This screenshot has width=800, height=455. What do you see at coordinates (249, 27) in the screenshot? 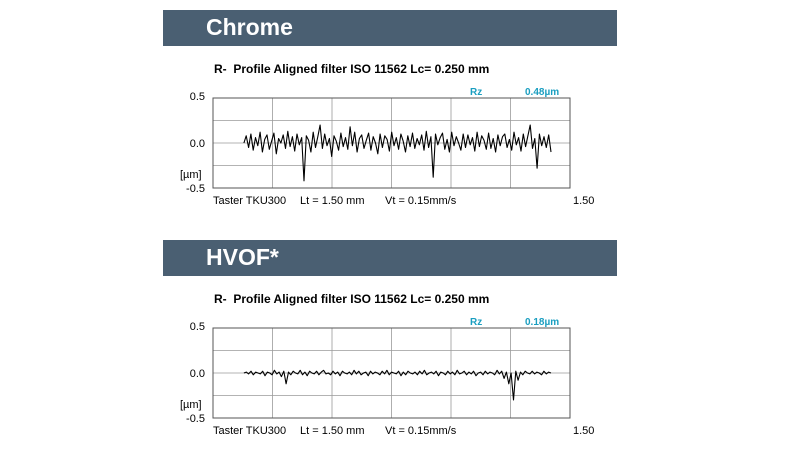
I see `chrome-banner-title: Chrome` at bounding box center [249, 27].